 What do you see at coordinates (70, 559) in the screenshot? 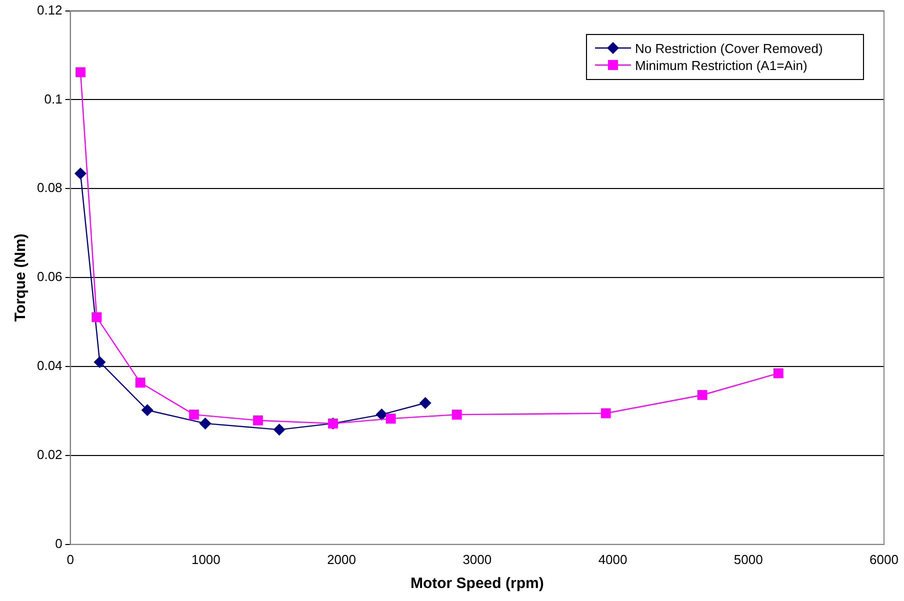
I see `x-tick-label: 0` at bounding box center [70, 559].